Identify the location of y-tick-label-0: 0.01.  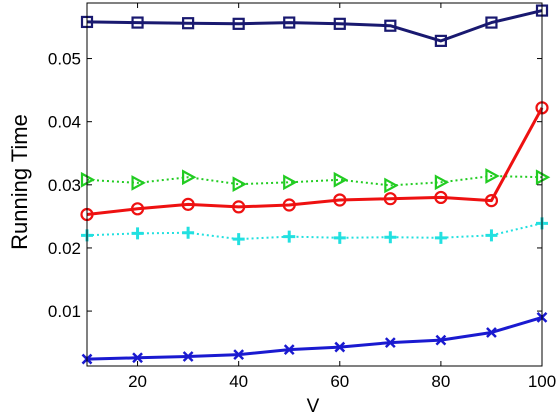
(64, 311).